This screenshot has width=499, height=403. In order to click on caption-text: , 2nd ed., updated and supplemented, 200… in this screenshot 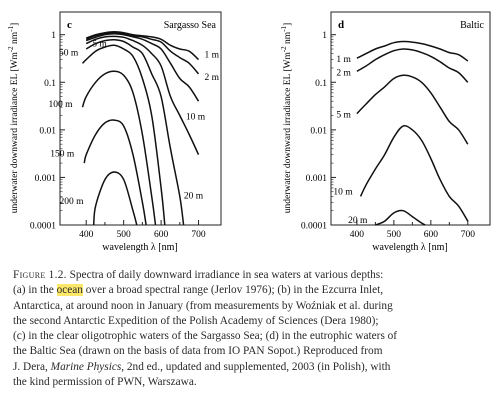, I will do `click(256, 366)`.